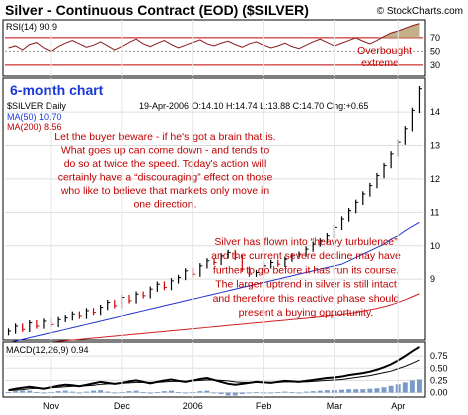 The height and width of the screenshot is (415, 468). I want to click on annotation-turbulence-line: and the current severe decline may have, so click(306, 256).